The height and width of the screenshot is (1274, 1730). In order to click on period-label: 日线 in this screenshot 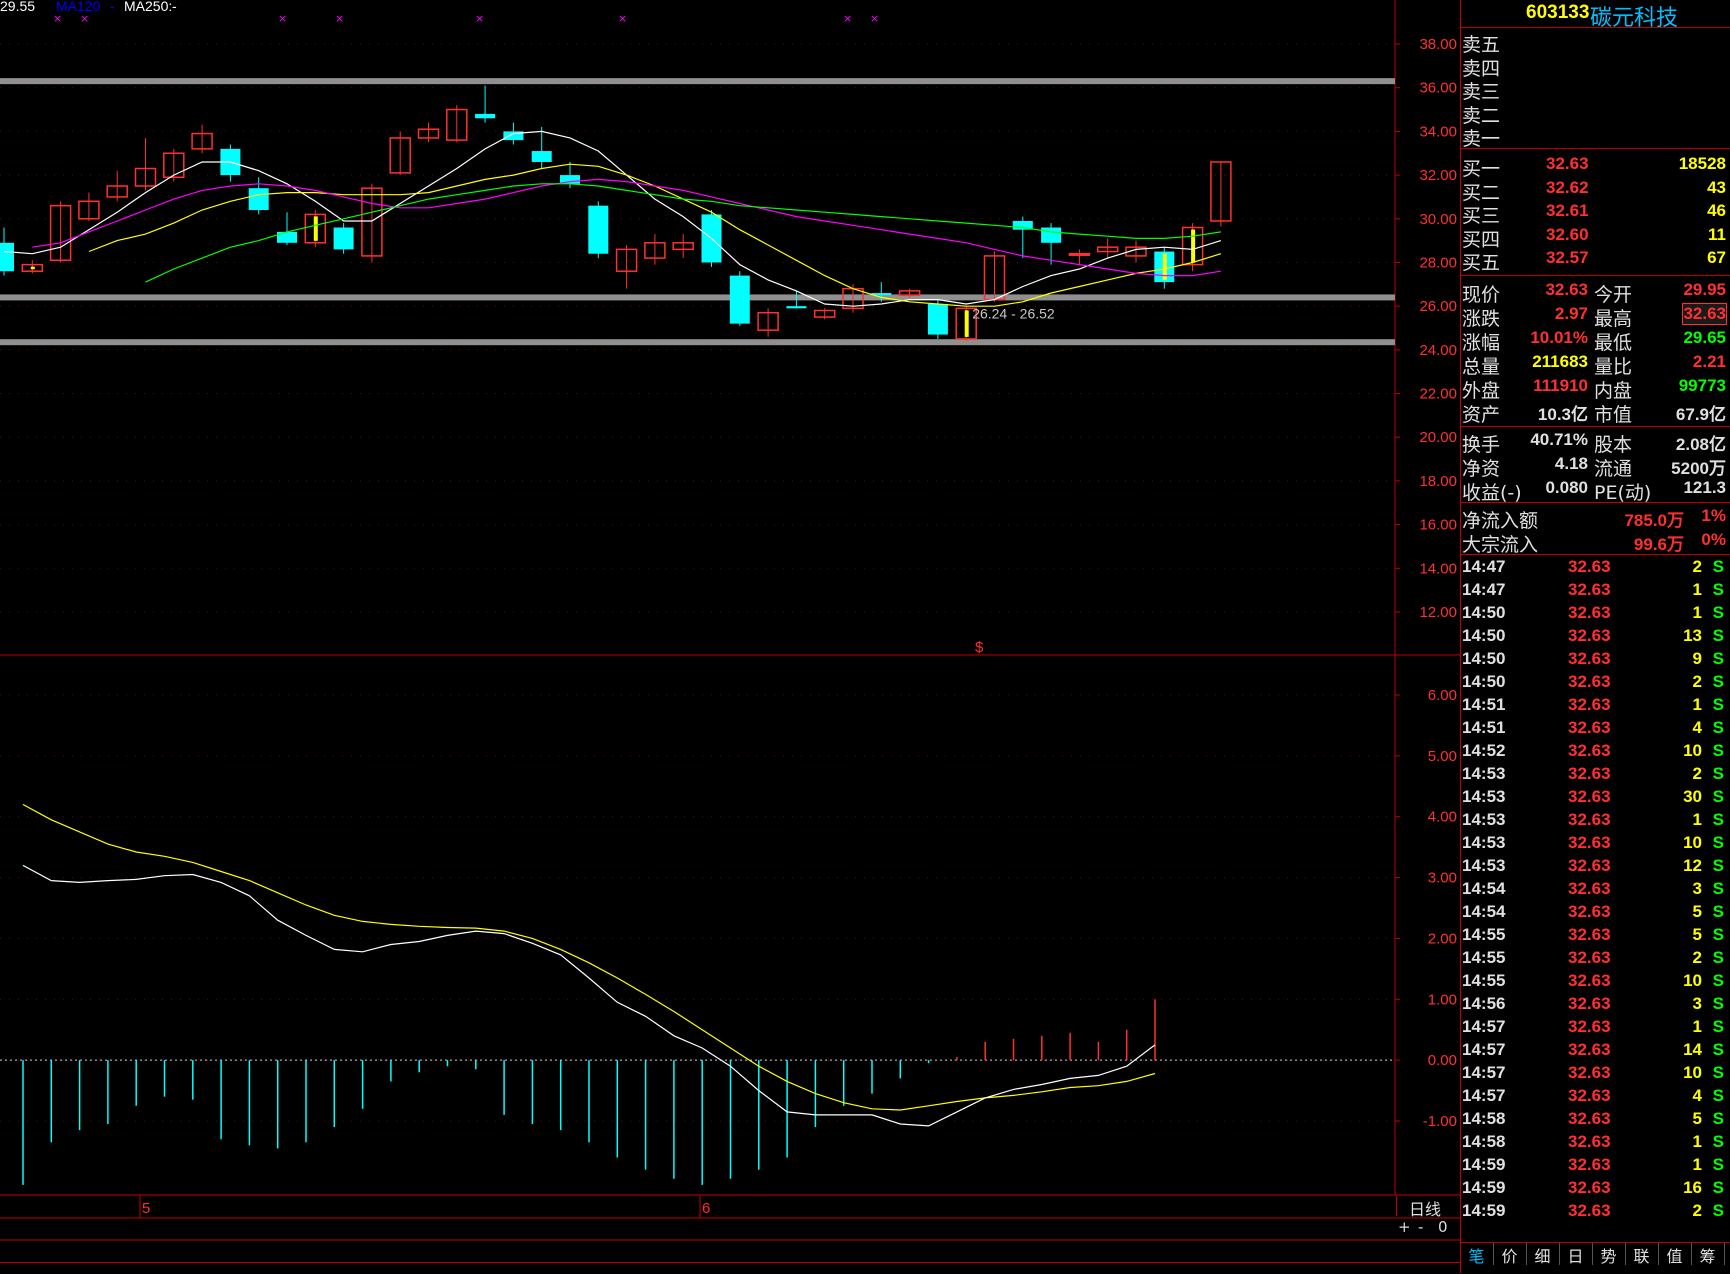, I will do `click(1425, 1209)`.